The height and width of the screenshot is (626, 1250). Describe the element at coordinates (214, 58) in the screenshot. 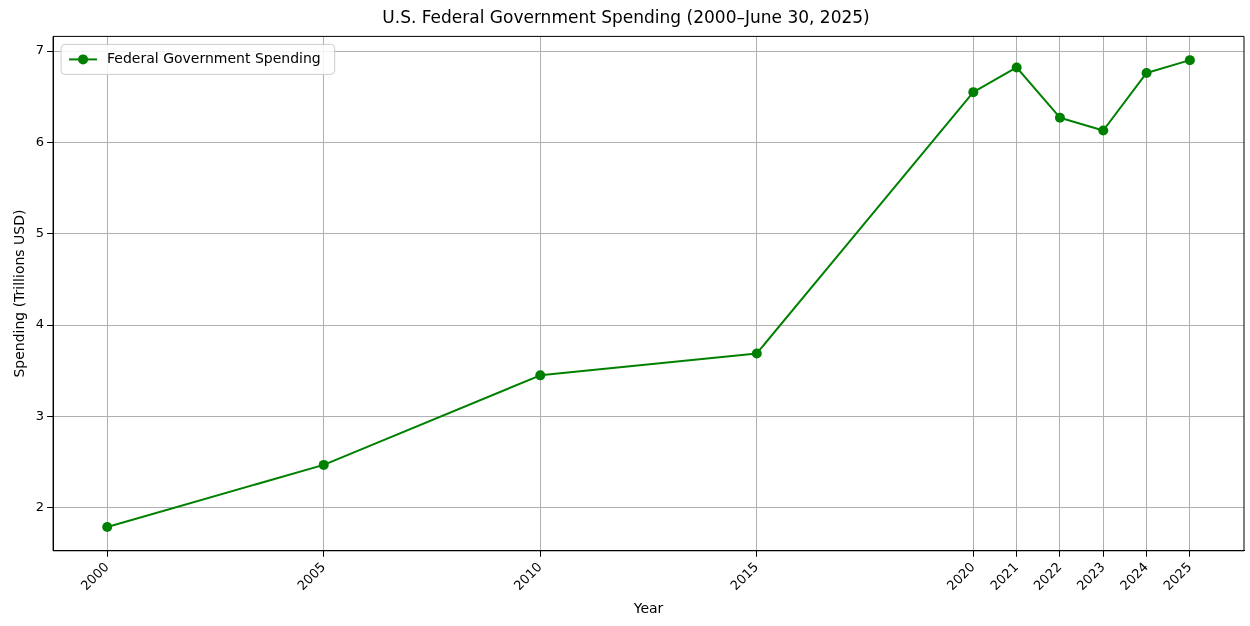

I see `legend-label: Federal Government Spending` at that location.